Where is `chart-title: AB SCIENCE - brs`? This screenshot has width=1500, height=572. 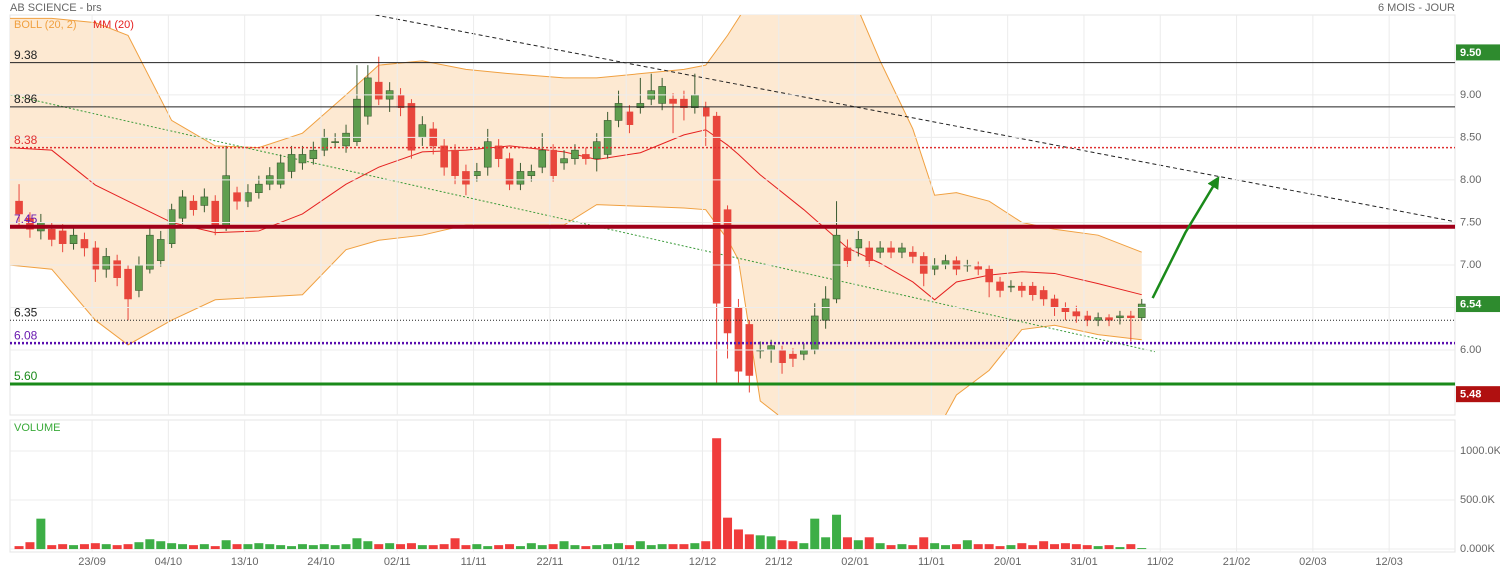
chart-title: AB SCIENCE - brs is located at coordinates (56, 8).